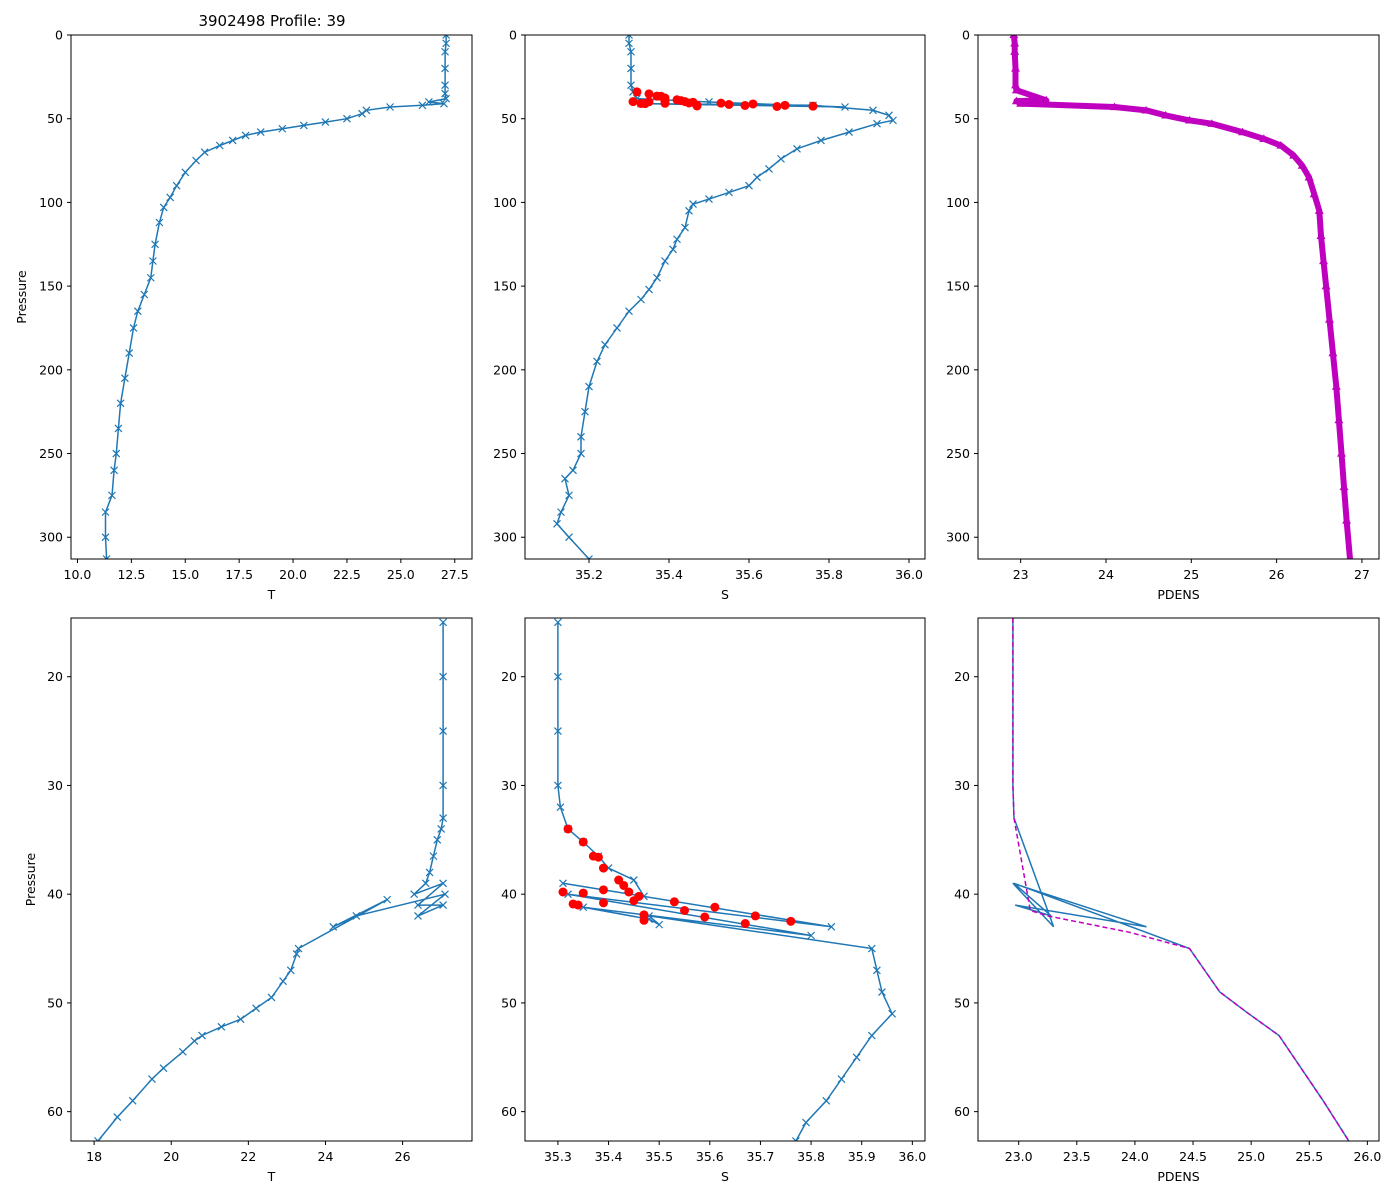 Image resolution: width=1400 pixels, height=1200 pixels. Describe the element at coordinates (51, 453) in the screenshot. I see `y-tick-label: 250` at that location.